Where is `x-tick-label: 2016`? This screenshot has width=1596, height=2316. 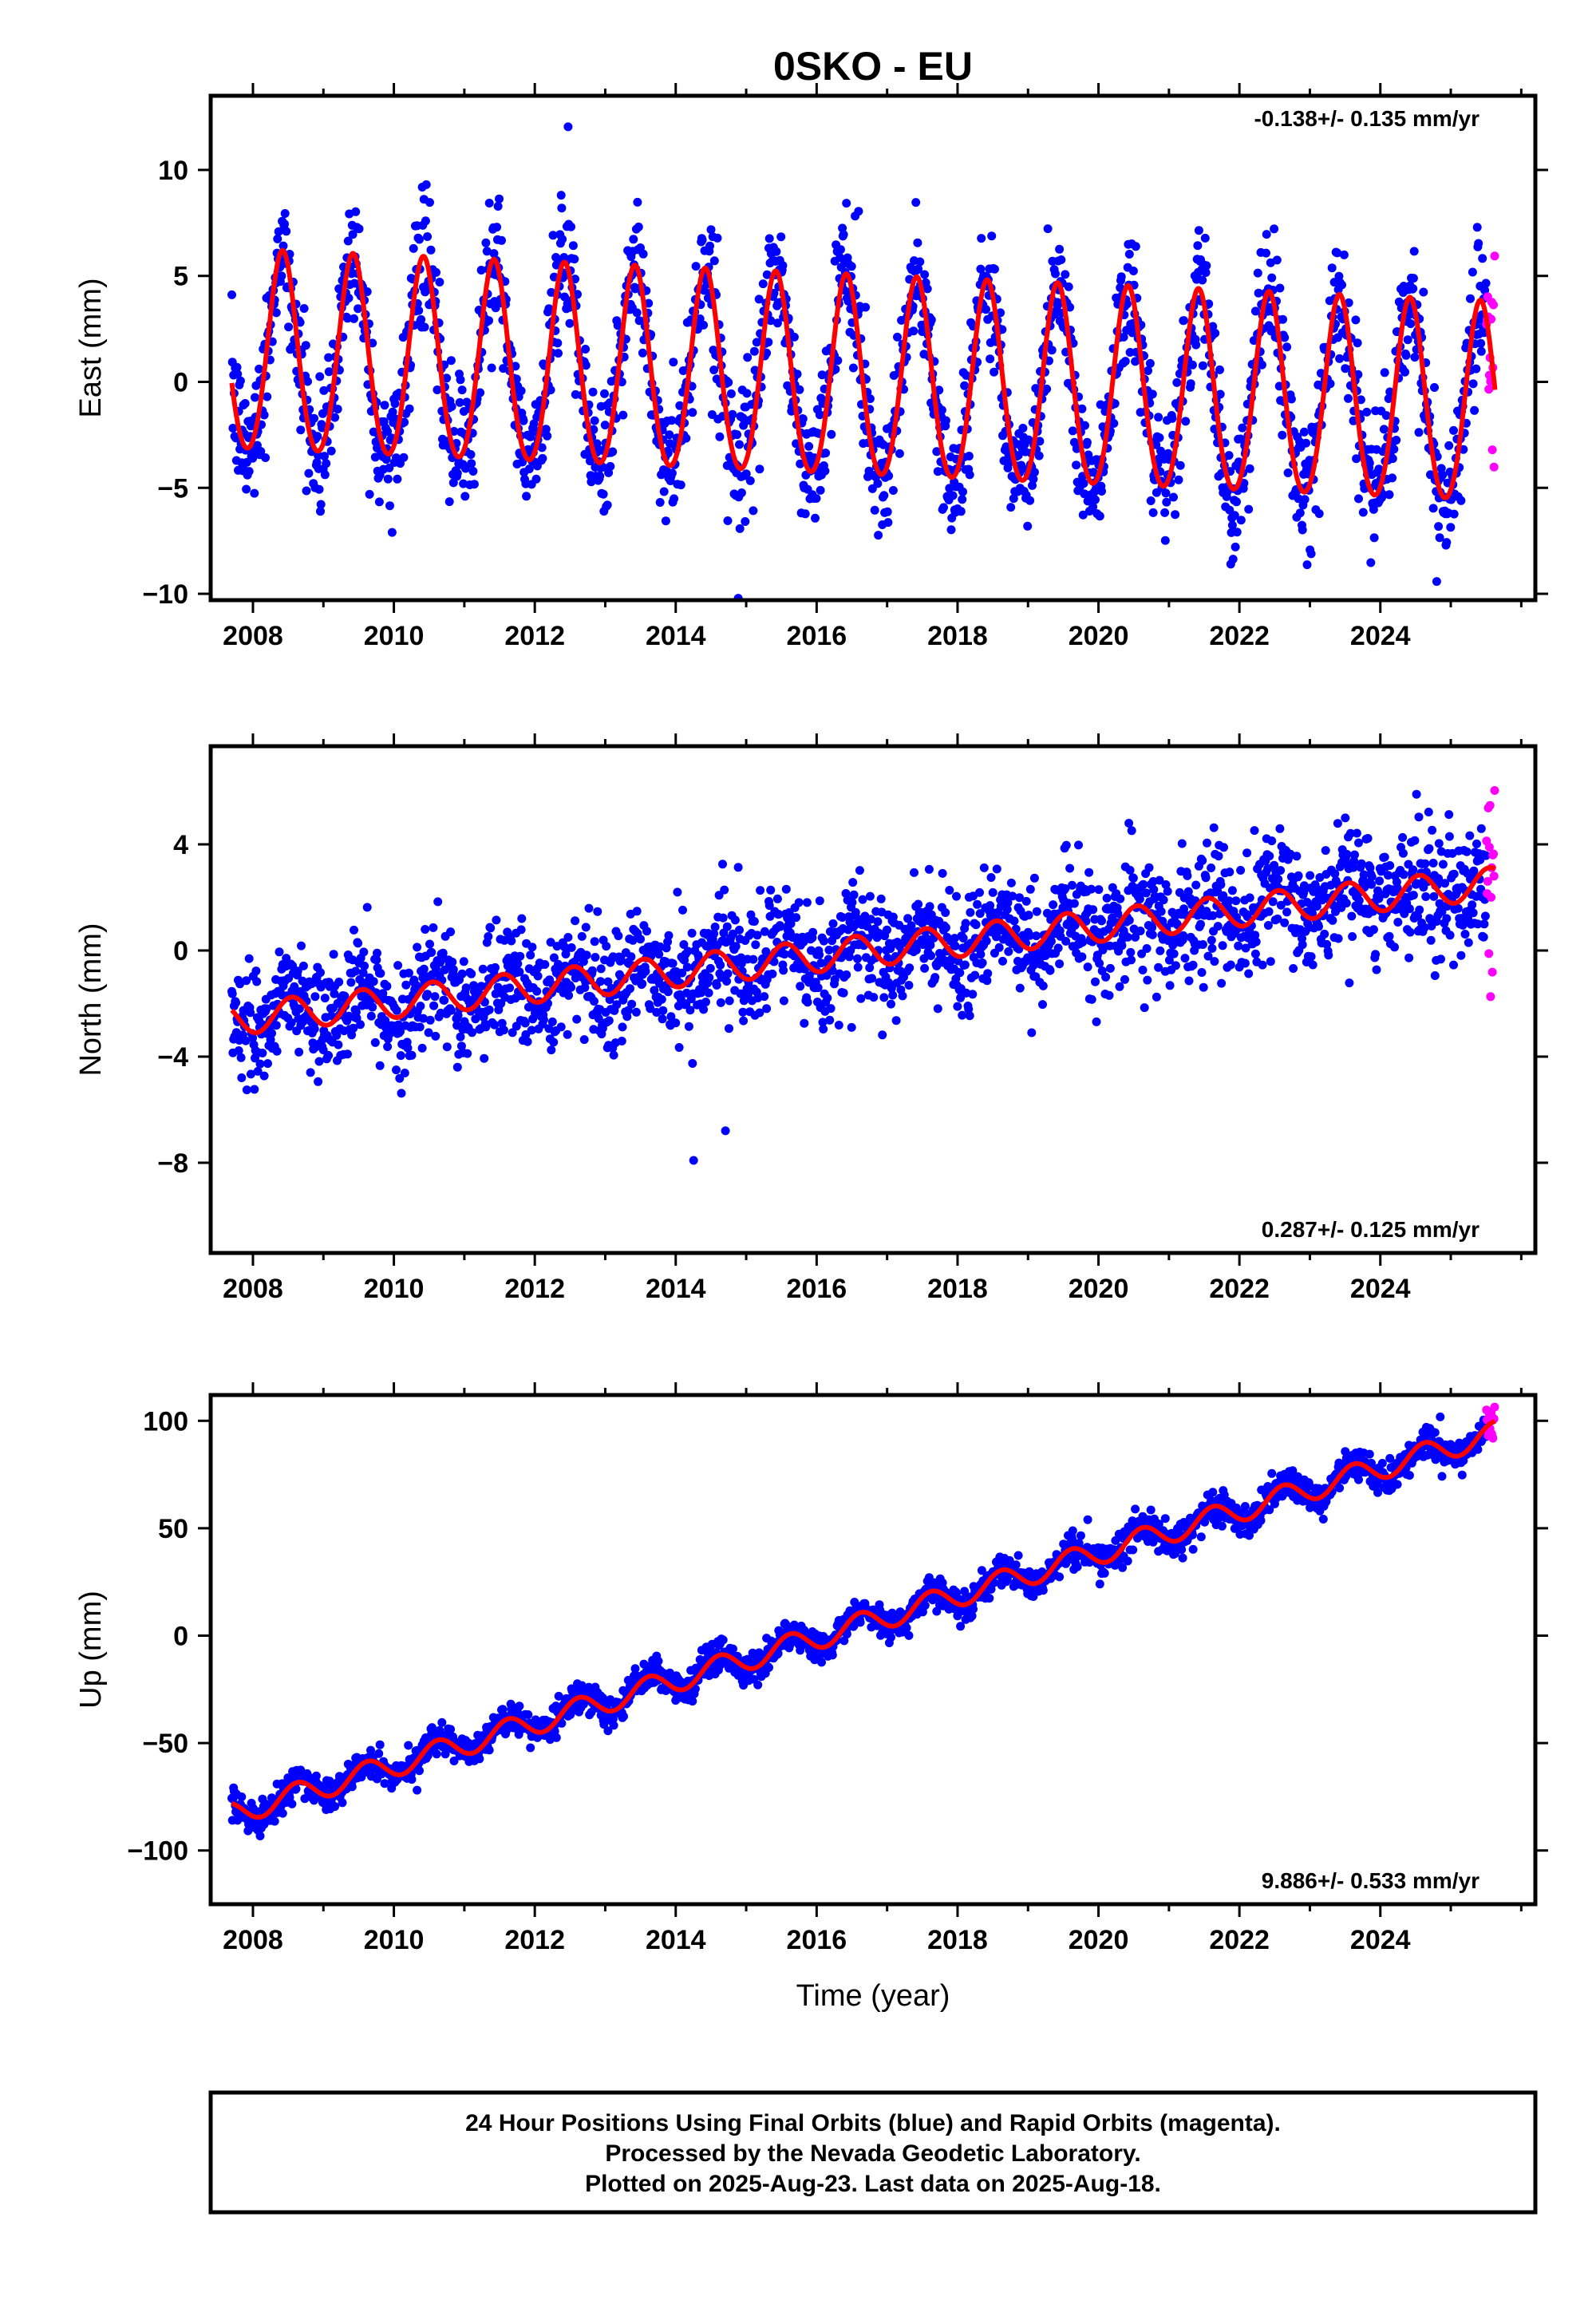
x-tick-label: 2016 is located at coordinates (817, 636).